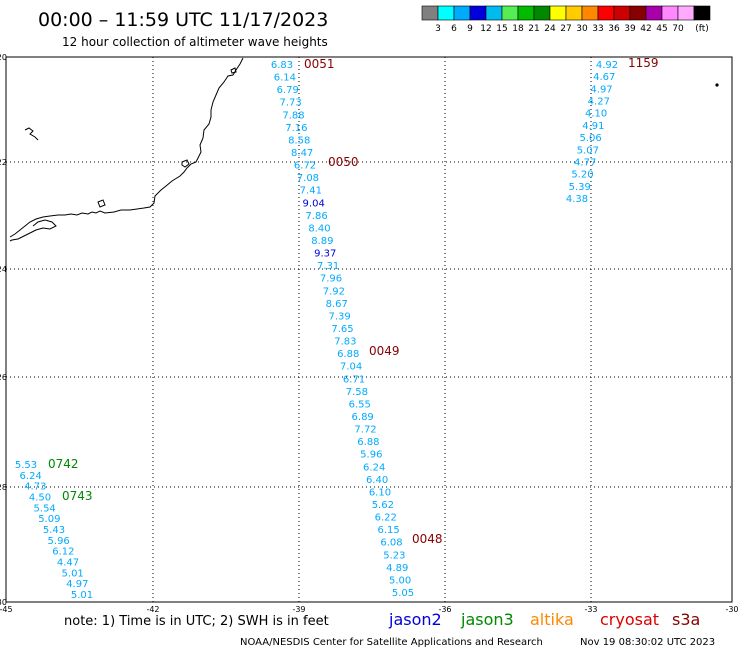 This screenshot has height=650, width=740. What do you see at coordinates (337, 304) in the screenshot?
I see `swh-value-label: 8.67` at bounding box center [337, 304].